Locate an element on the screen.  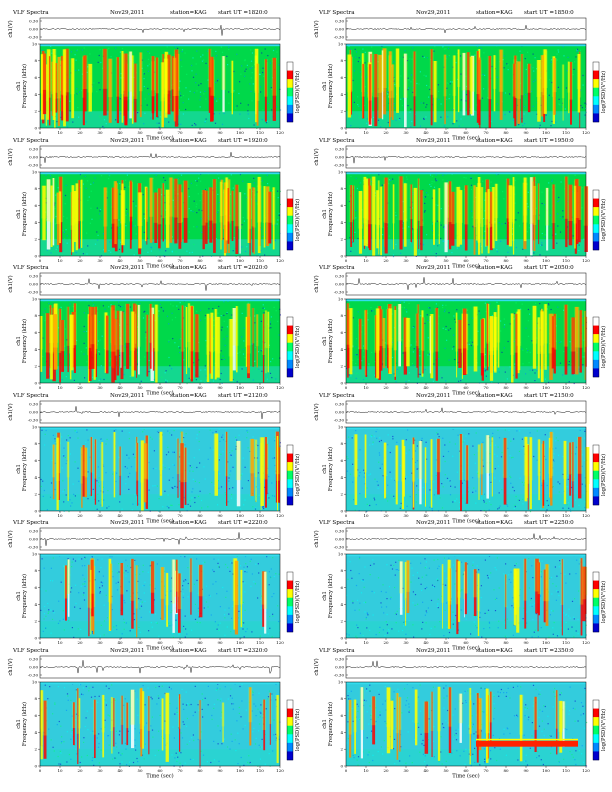
colorbar-segment is located at coordinates (596, 219).